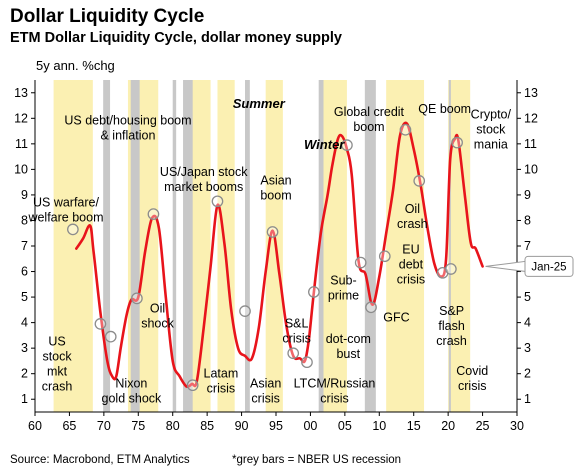 This screenshot has width=586, height=474. I want to click on annotation-oil-crash: Oil crash, so click(412, 216).